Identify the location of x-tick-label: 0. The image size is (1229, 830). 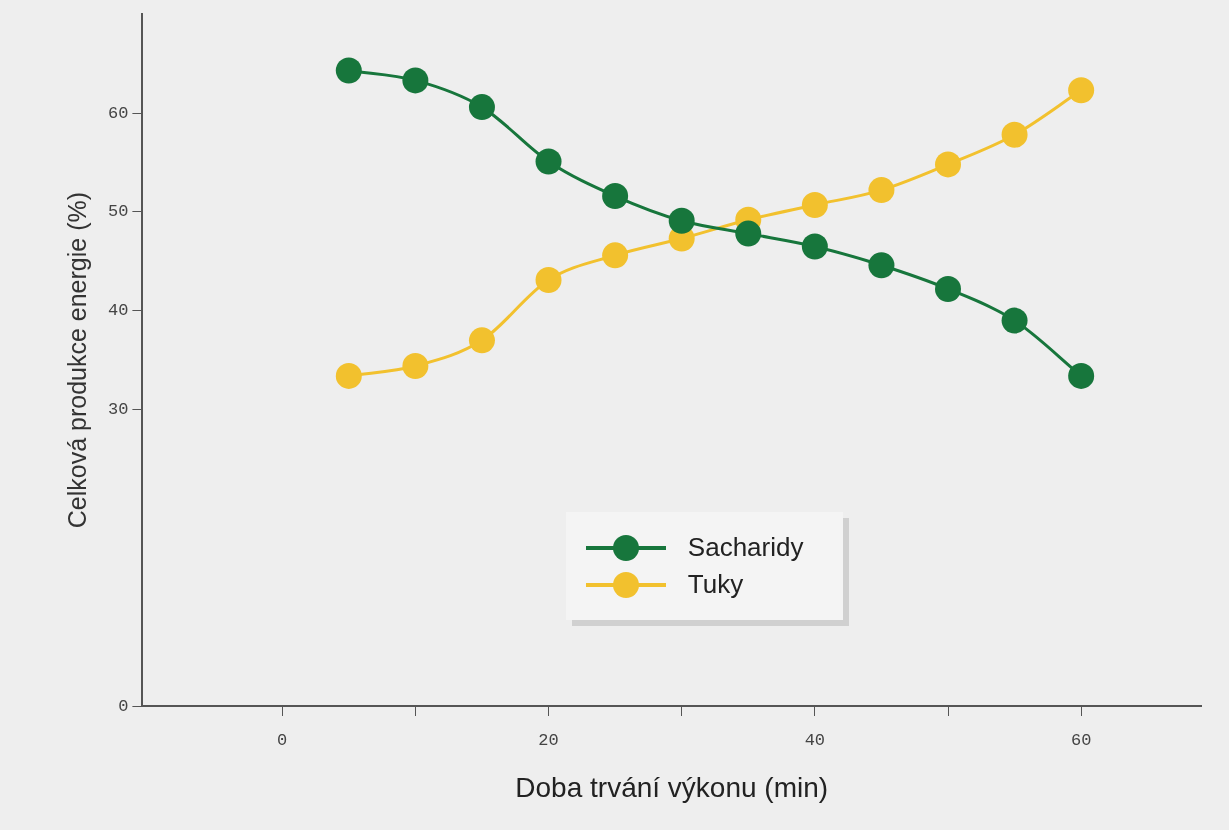
(282, 740).